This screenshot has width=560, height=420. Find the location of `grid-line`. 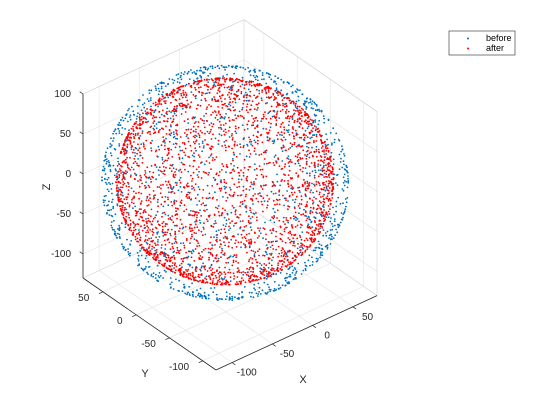

grid-line is located at coordinates (283, 324).